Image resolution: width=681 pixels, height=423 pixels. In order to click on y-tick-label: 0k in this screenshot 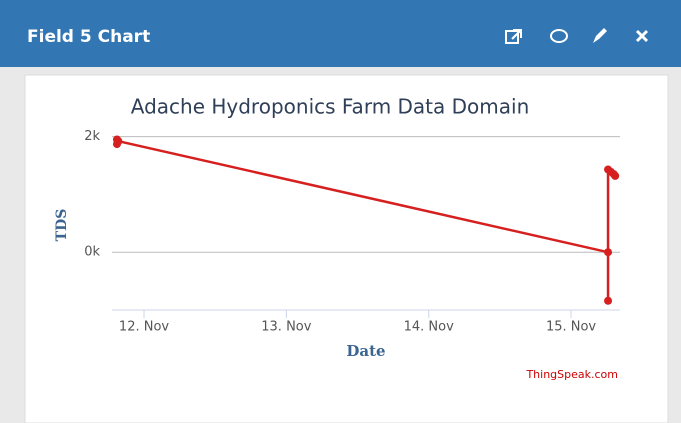, I will do `click(92, 252)`.